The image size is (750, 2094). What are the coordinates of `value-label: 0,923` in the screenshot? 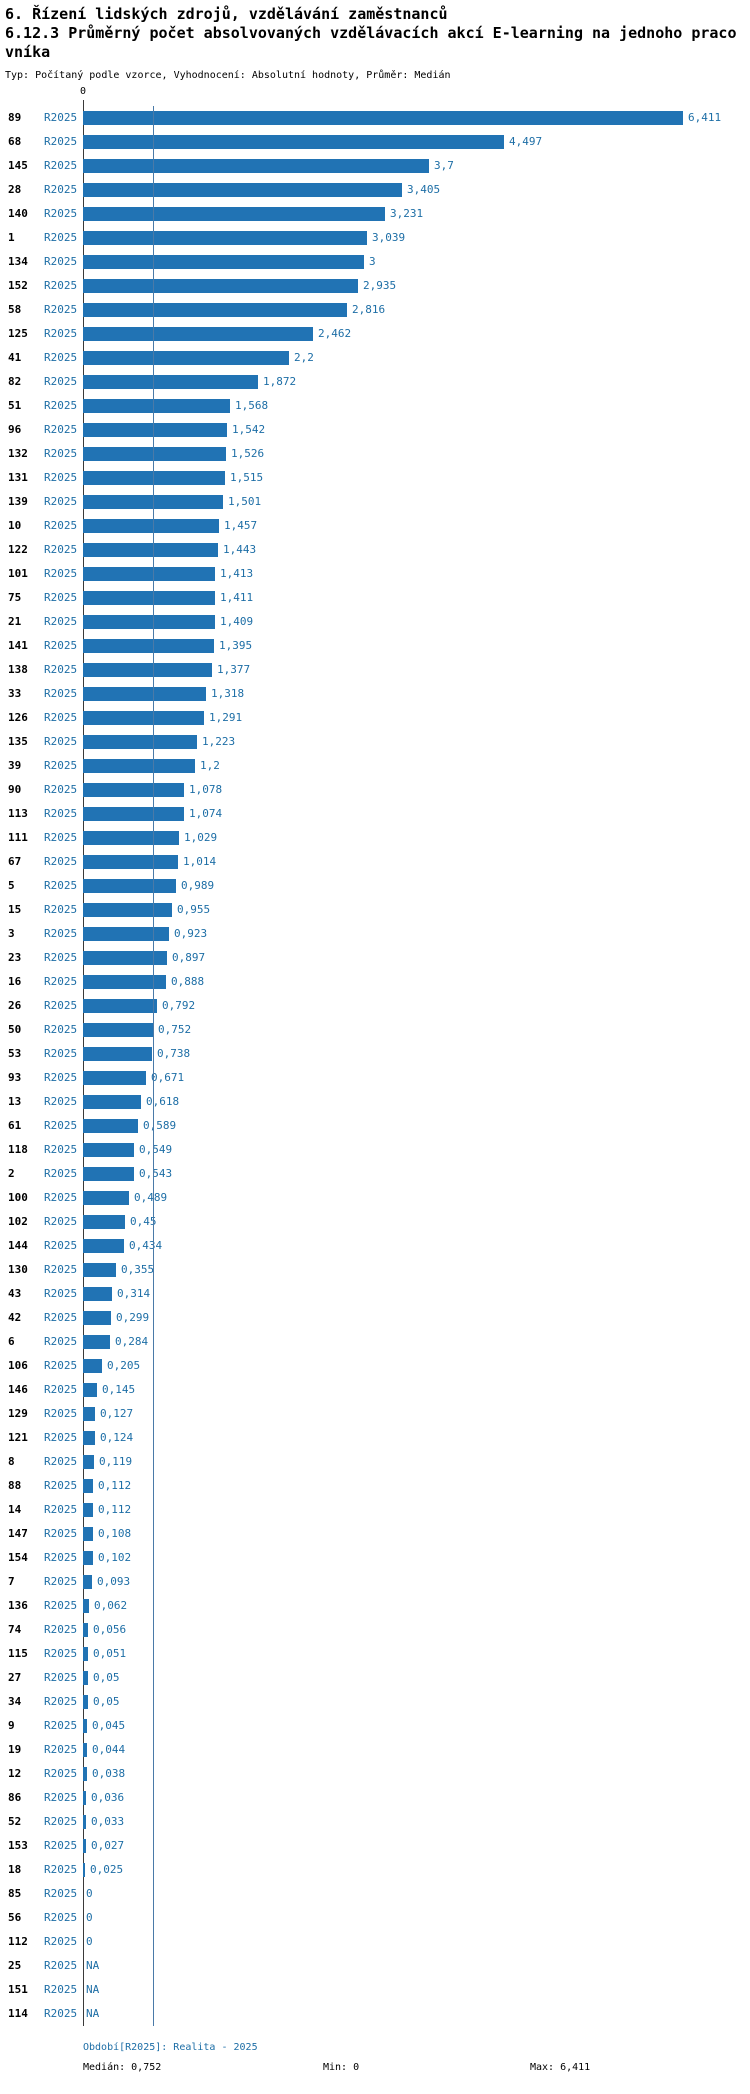 It's located at (191, 933).